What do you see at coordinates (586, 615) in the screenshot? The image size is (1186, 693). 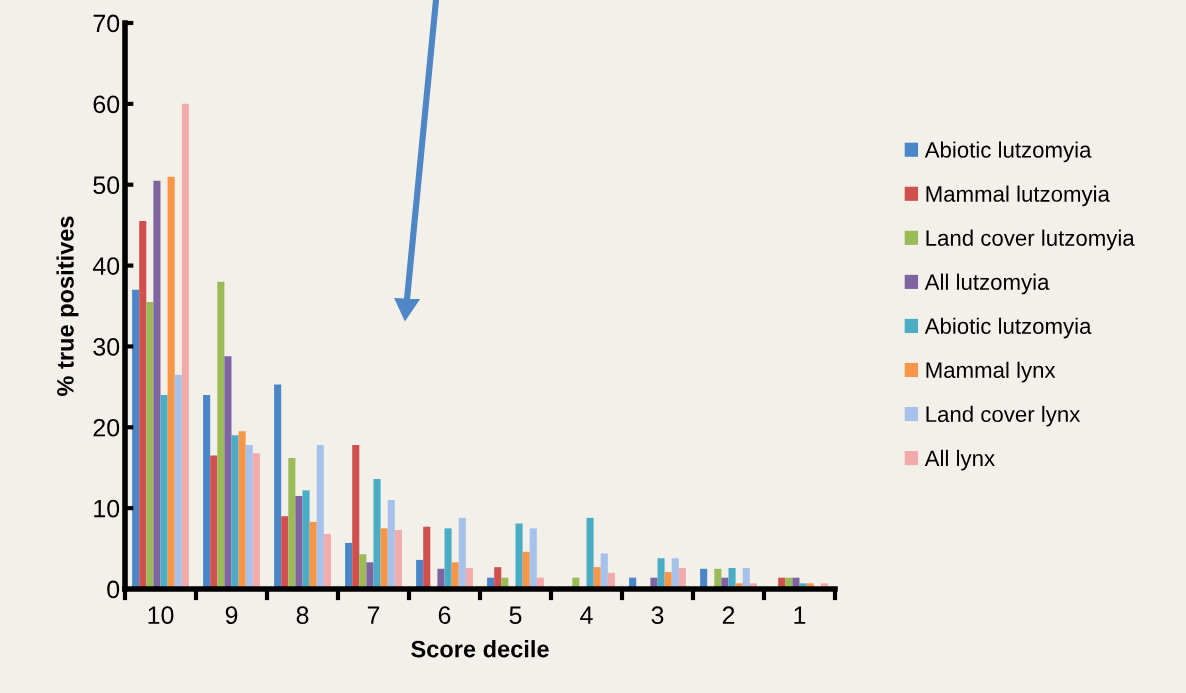 I see `x-tick-label: 4` at bounding box center [586, 615].